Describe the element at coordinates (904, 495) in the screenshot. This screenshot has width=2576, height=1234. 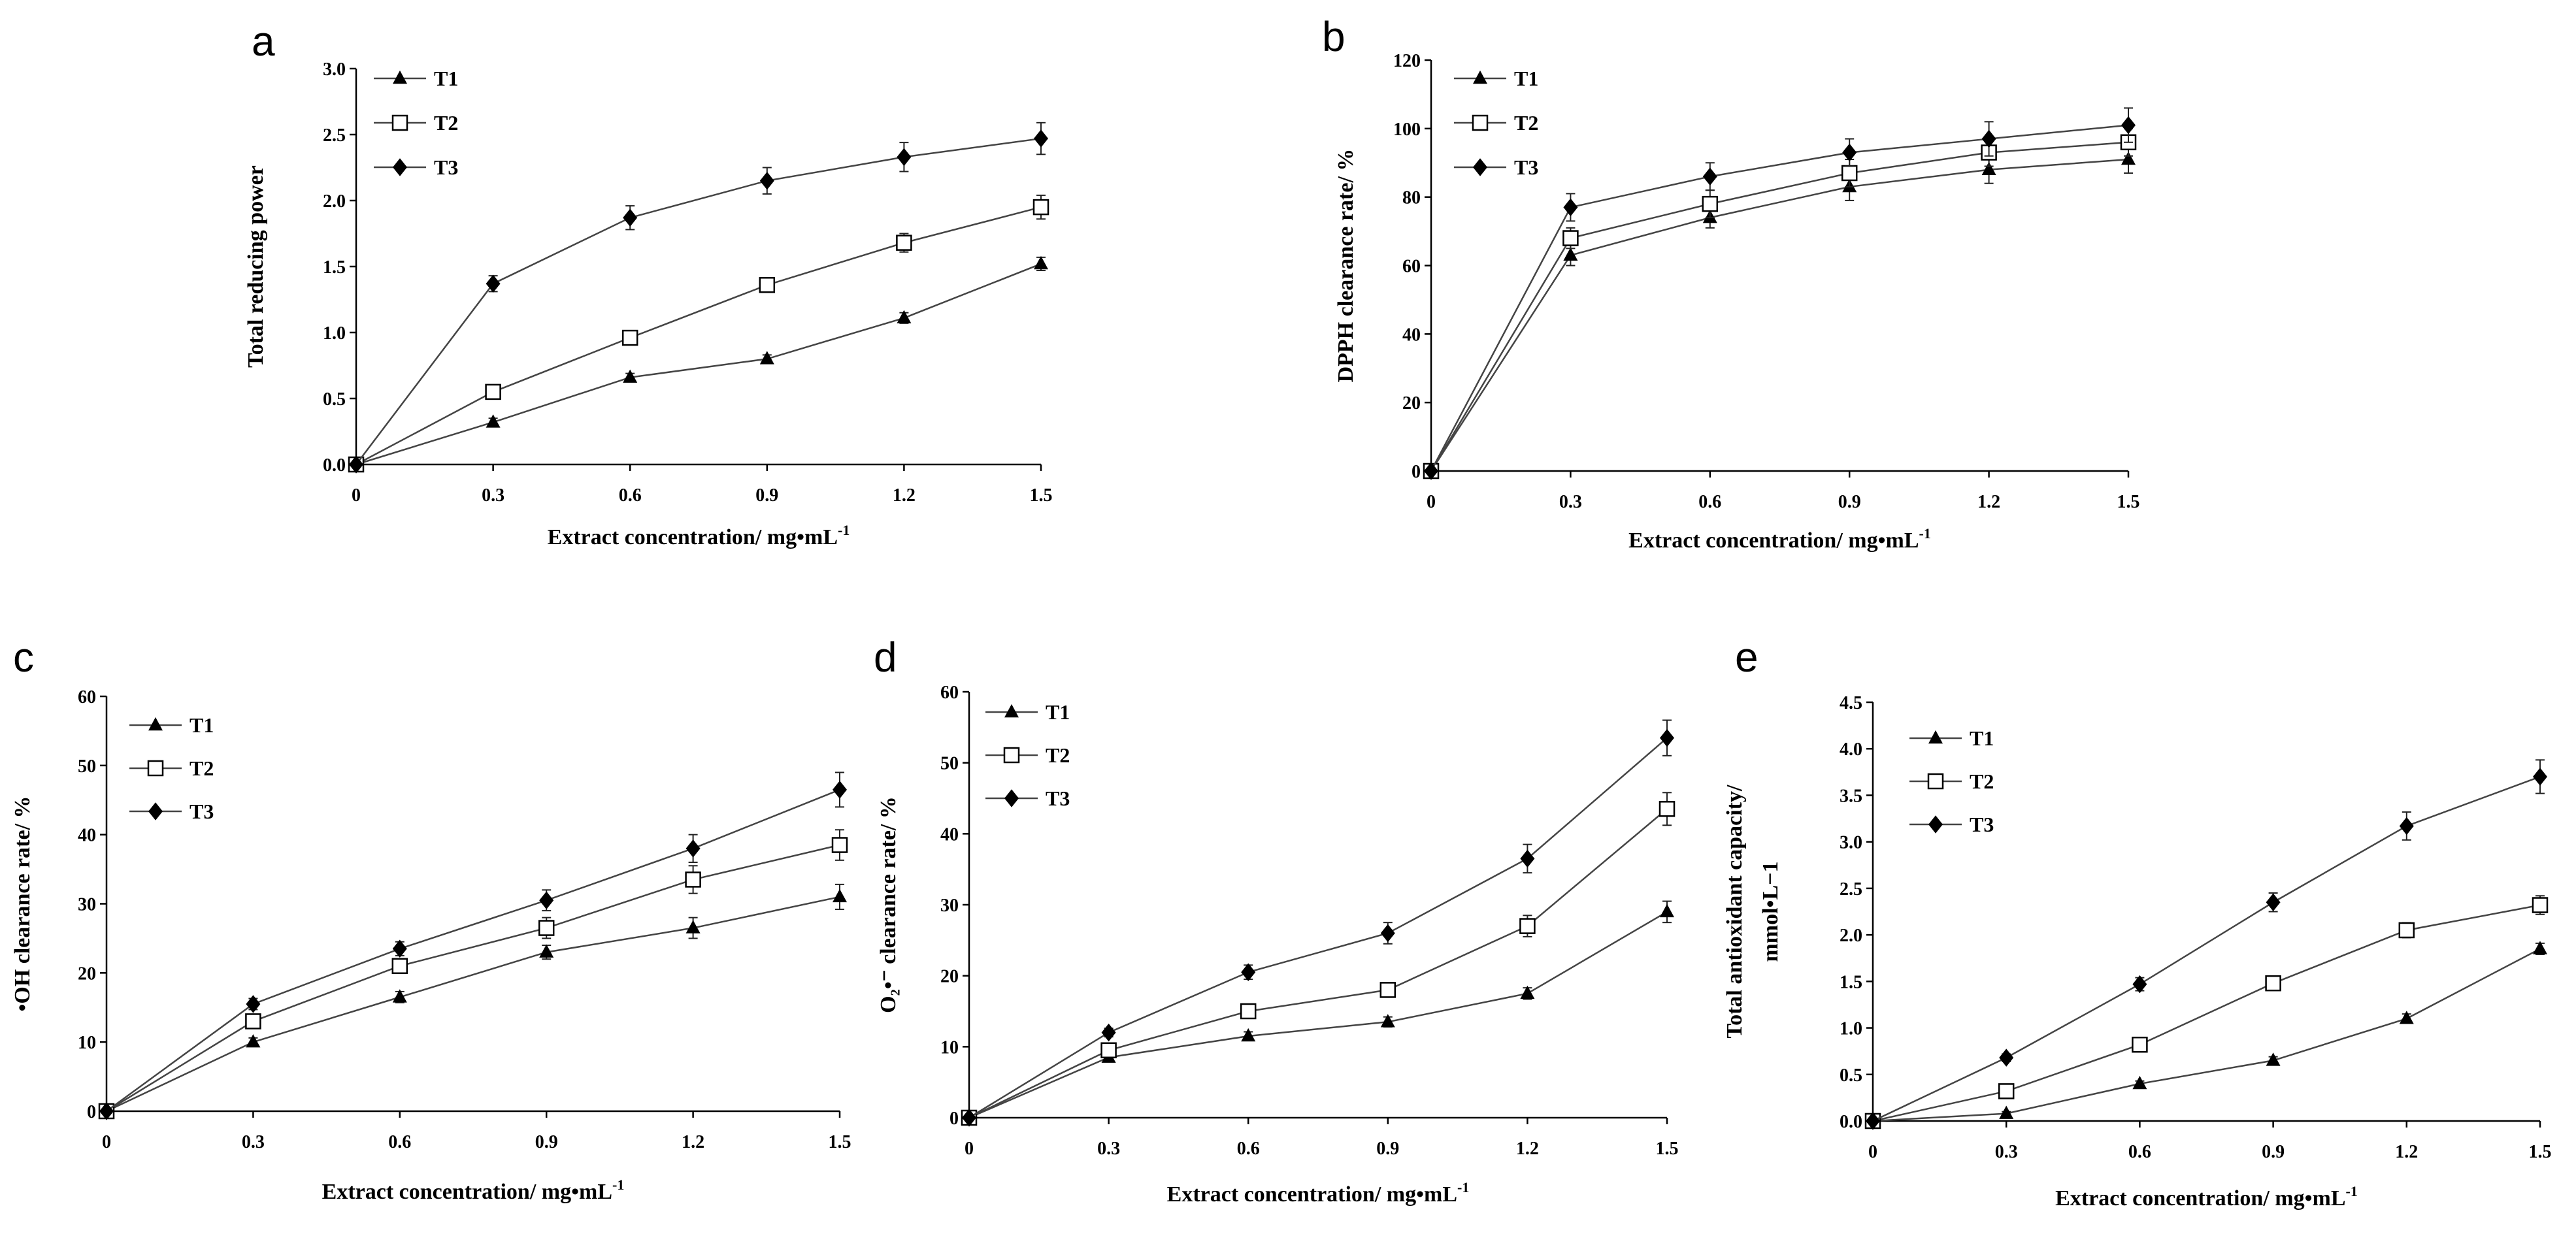
I see `x-tick-label: 1.2` at that location.